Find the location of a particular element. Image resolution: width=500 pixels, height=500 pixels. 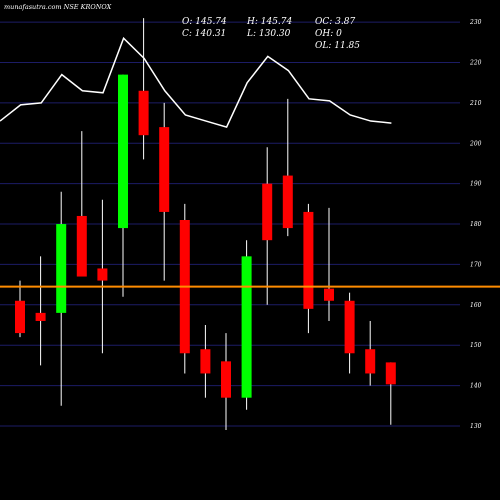

y-tick-label: 140 is located at coordinates (476, 386).